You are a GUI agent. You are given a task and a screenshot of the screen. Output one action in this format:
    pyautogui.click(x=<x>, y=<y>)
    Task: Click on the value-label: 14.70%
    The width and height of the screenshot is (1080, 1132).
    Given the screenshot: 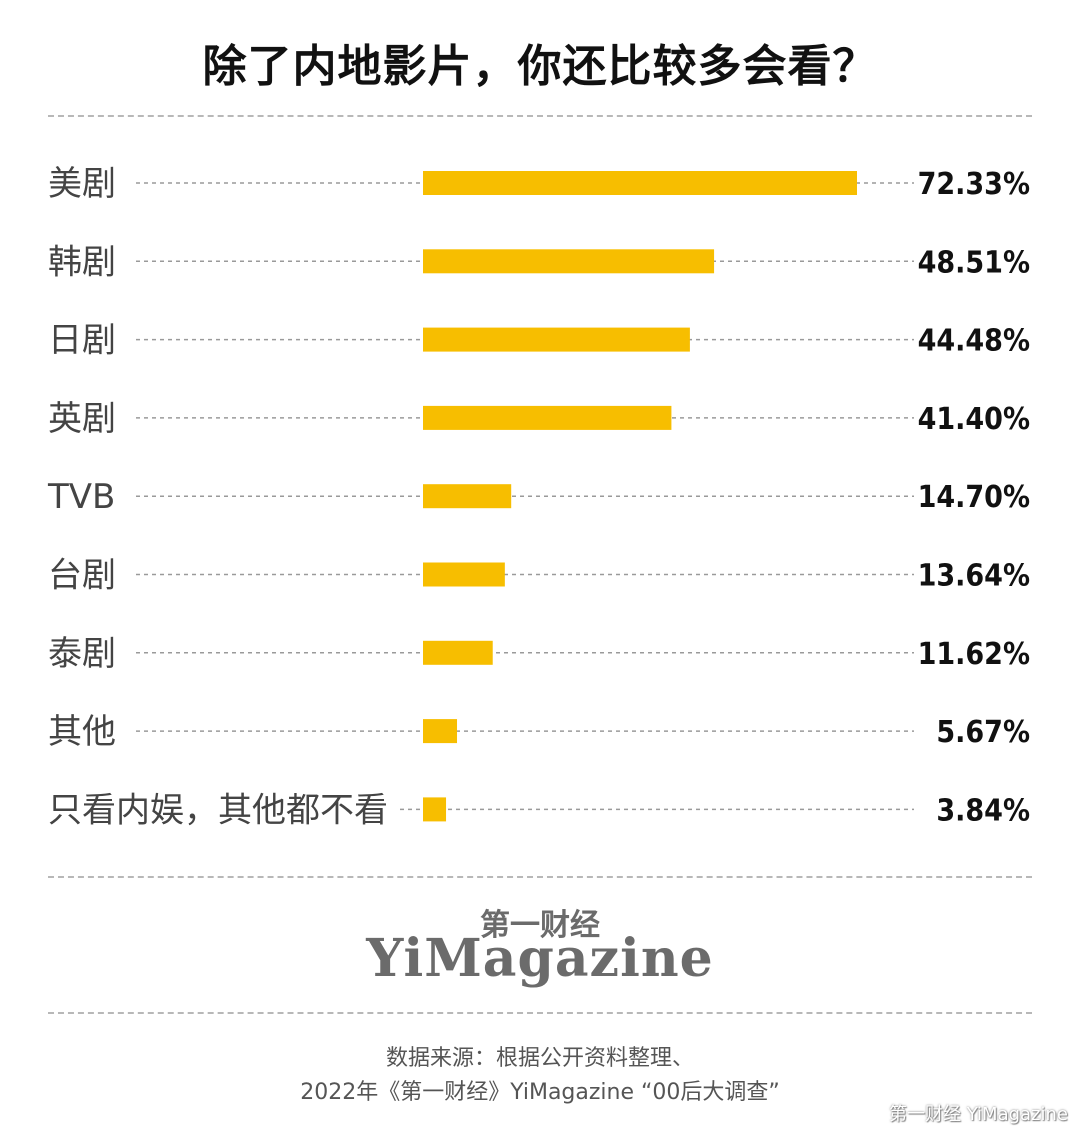 What is the action you would take?
    pyautogui.click(x=974, y=497)
    